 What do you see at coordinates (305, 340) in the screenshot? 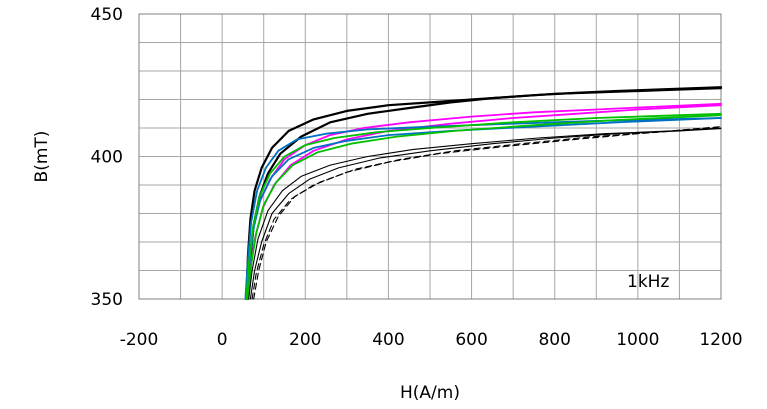
I see `x-tick-label: 200` at bounding box center [305, 340].